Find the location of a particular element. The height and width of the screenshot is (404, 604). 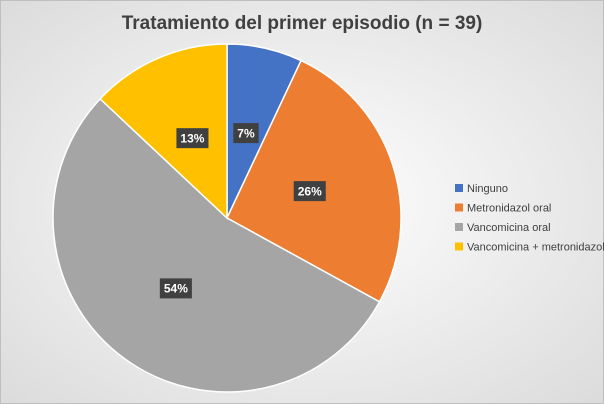

data-label: 26% is located at coordinates (309, 191).